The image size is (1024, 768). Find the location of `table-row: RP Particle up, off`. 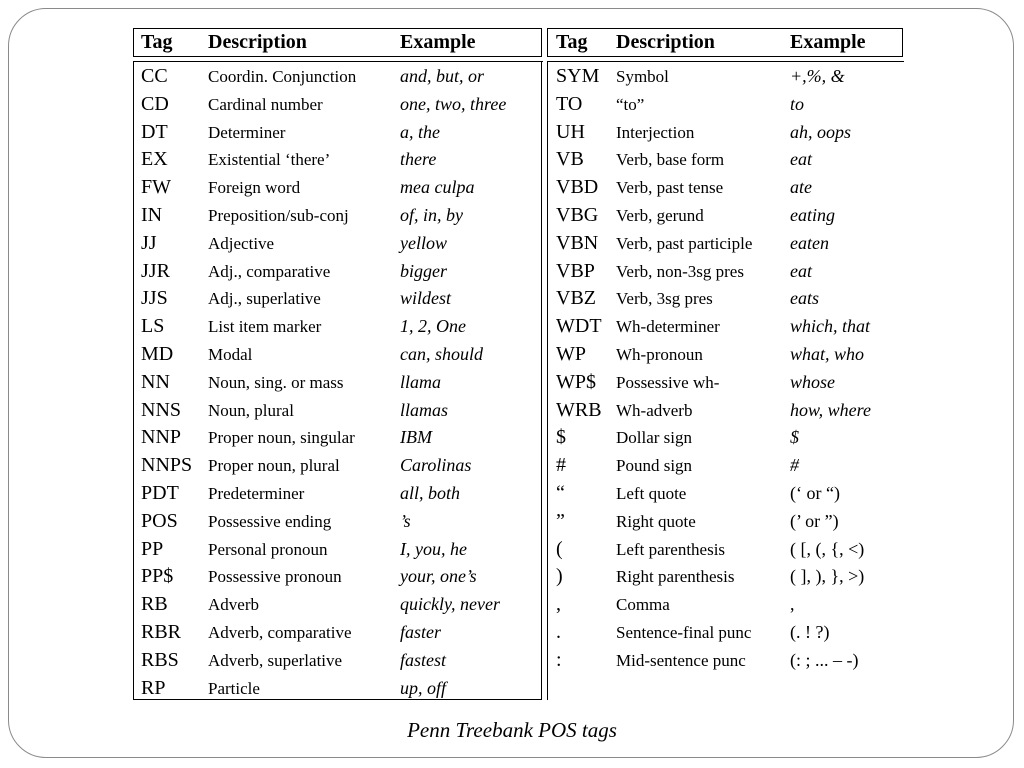

table-row: RP Particle up, off is located at coordinates (337, 689).